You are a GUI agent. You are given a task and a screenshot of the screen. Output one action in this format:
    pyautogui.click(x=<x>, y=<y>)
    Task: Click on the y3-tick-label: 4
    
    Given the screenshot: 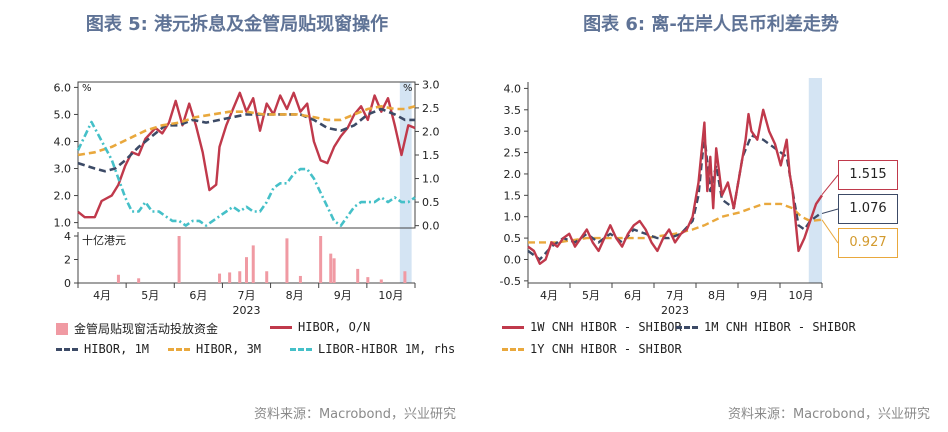 What is the action you would take?
    pyautogui.click(x=67, y=236)
    